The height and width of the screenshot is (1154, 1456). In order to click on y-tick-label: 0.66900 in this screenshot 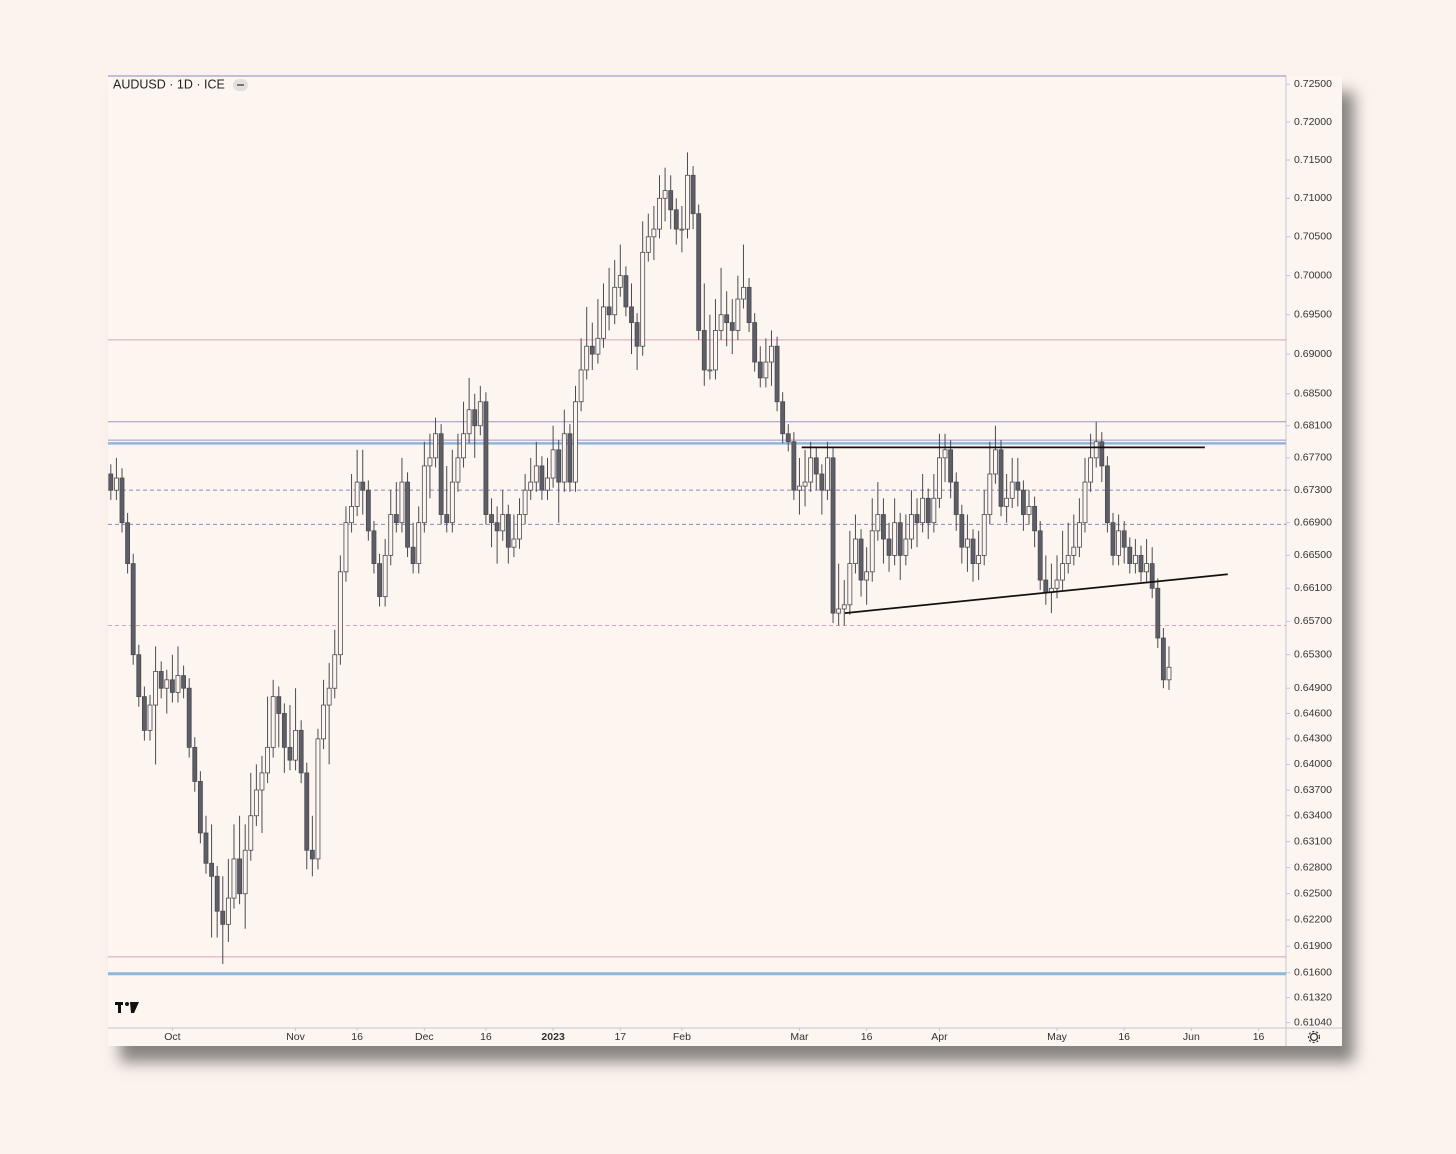, I will do `click(1313, 522)`.